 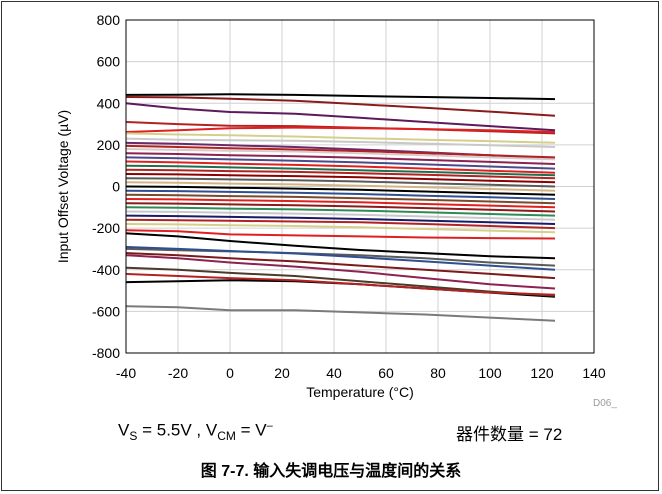 I want to click on device-count: 器件数量 = 72, so click(x=509, y=434).